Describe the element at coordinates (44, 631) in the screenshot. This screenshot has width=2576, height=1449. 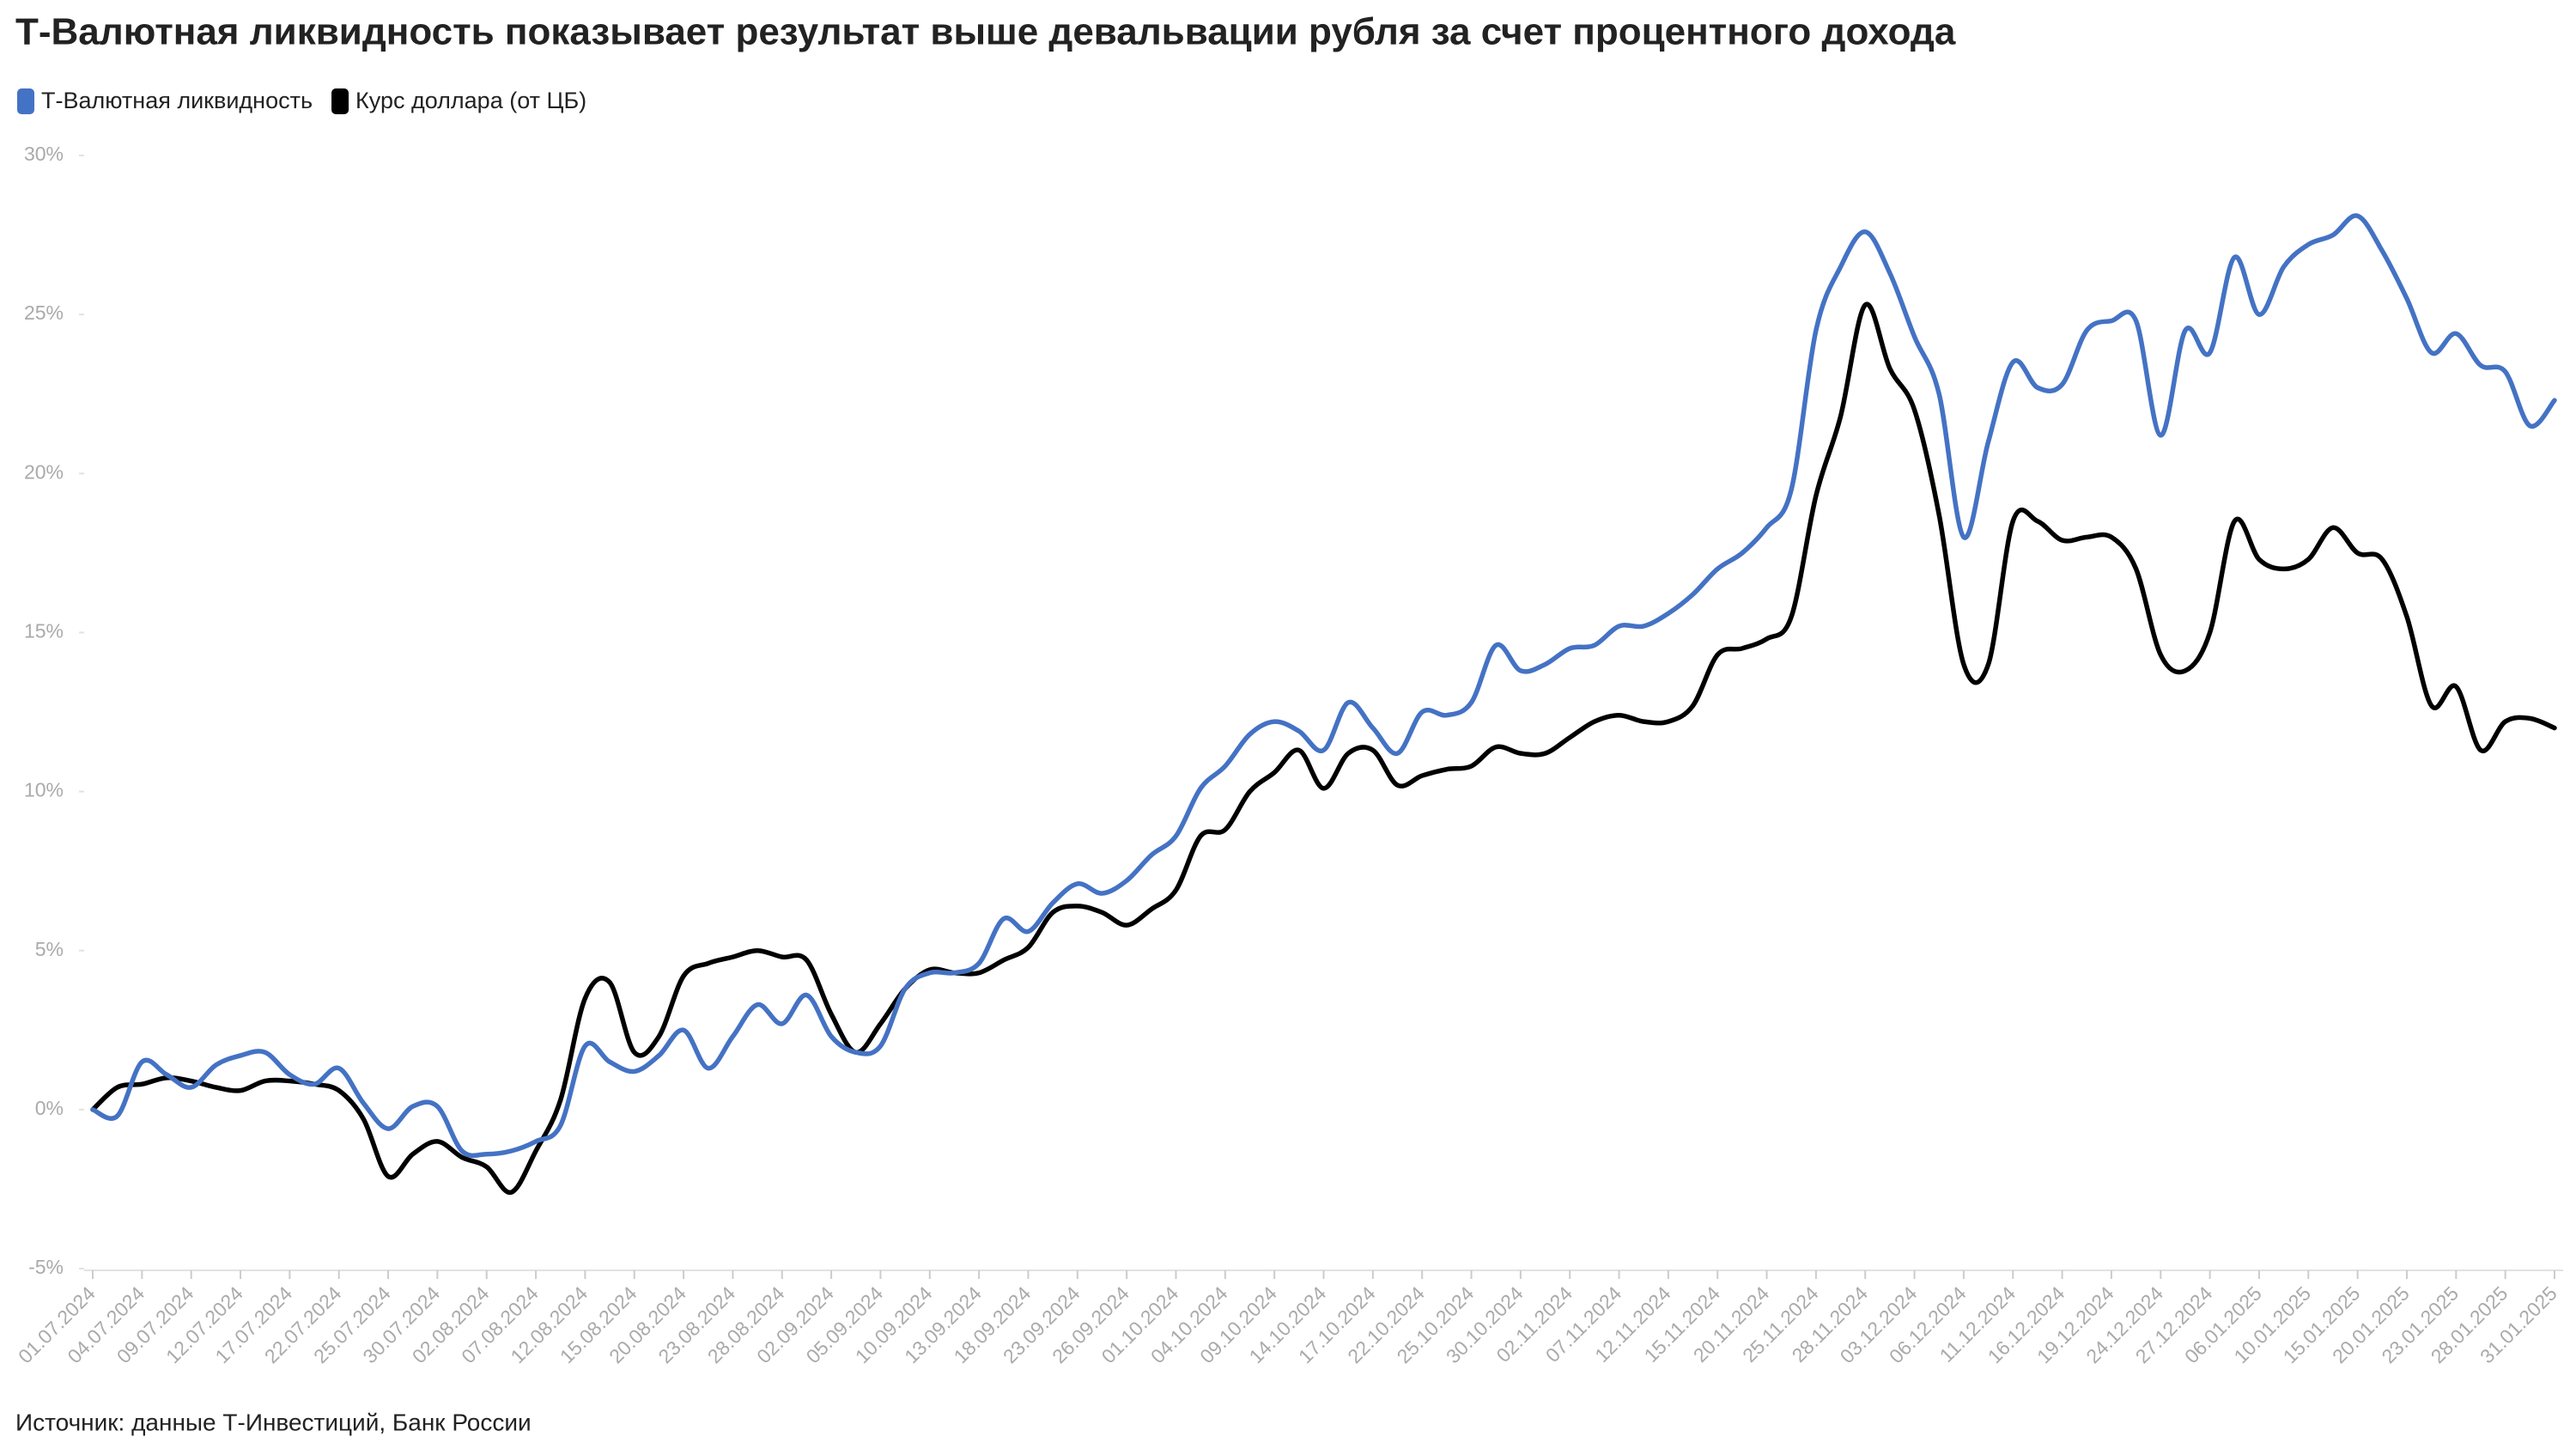
I see `y-tick-label: 15%` at that location.